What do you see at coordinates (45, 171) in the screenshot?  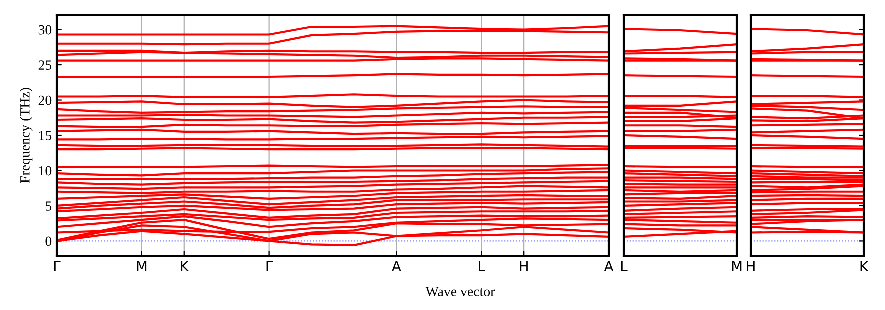 I see `y-tick-label: 10` at bounding box center [45, 171].